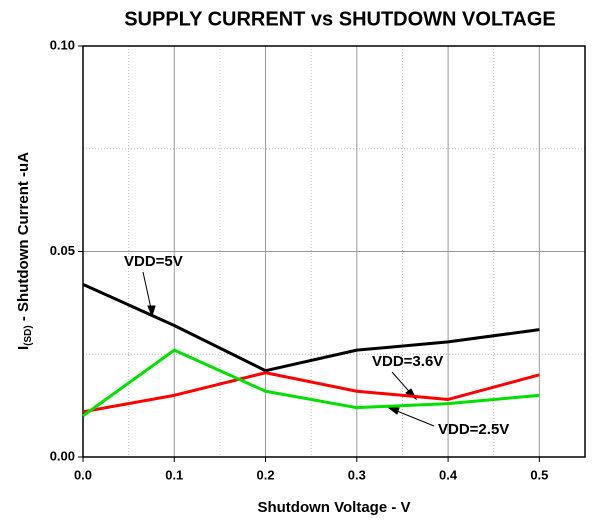  I want to click on x-tick-label: 0.4, so click(448, 474).